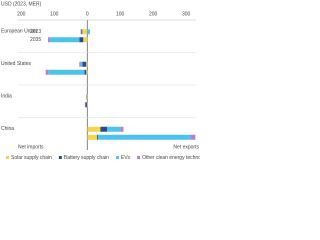 The width and height of the screenshot is (320, 240). What do you see at coordinates (7, 129) in the screenshot?
I see `category-label: China` at bounding box center [7, 129].